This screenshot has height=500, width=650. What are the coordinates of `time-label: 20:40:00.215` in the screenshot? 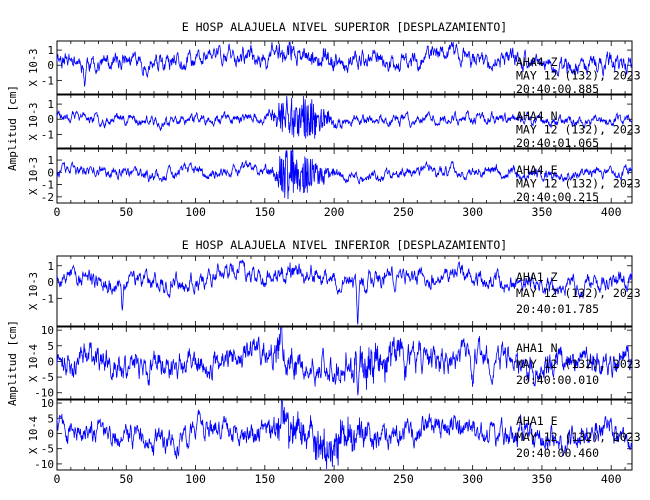 It's located at (557, 197).